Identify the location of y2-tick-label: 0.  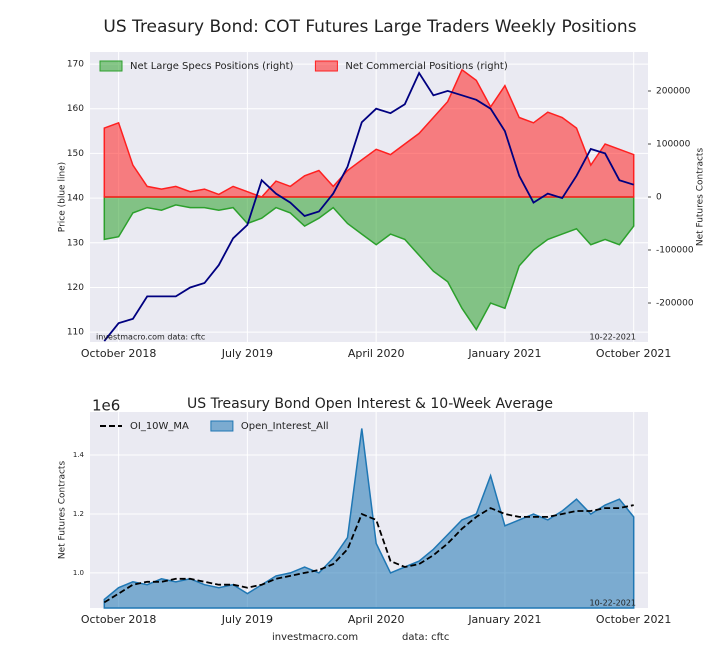
(659, 198).